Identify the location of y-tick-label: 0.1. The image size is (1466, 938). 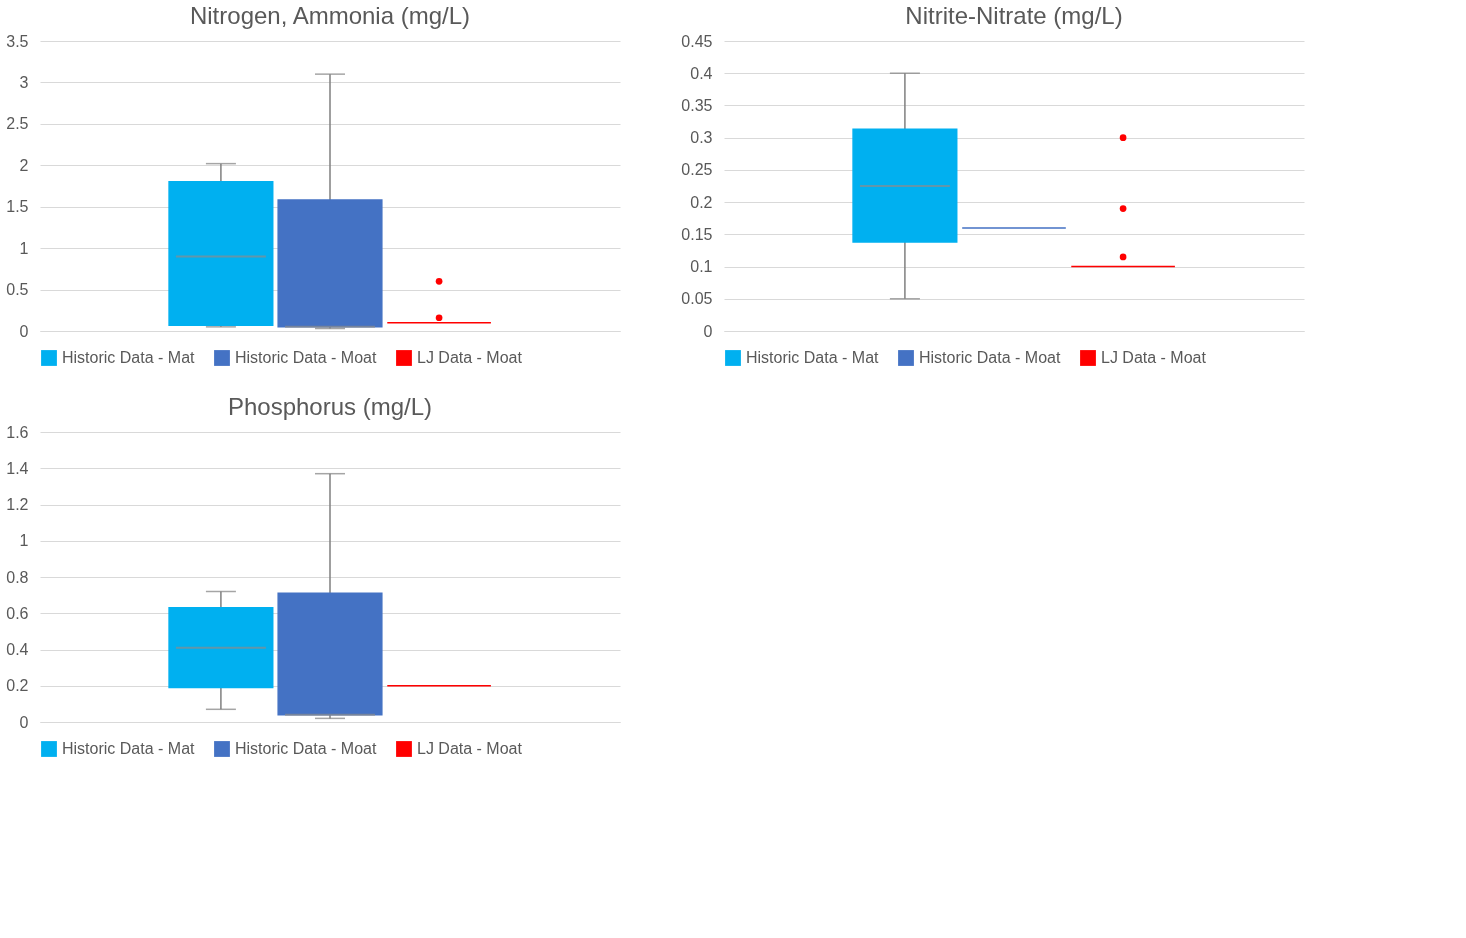
(701, 267).